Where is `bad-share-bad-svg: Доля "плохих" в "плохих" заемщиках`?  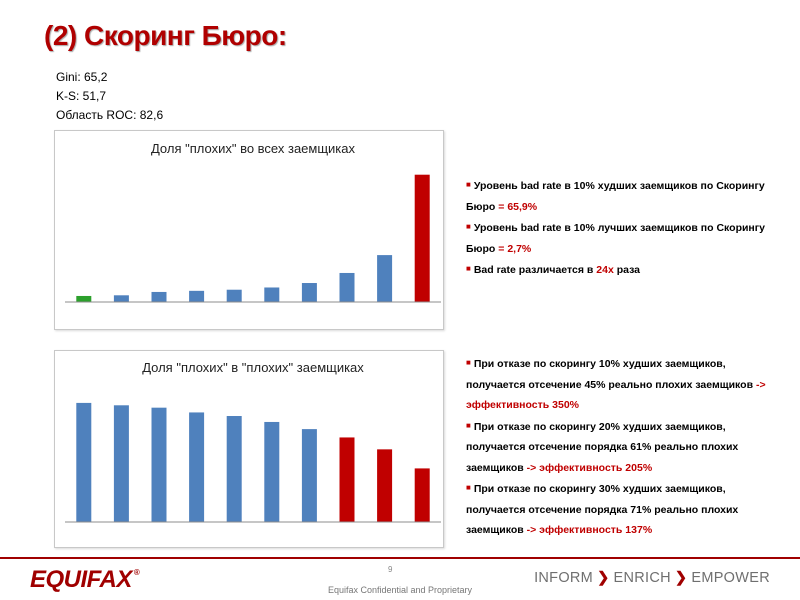
bad-share-bad-svg: Доля "плохих" в "плохих" заемщиках is located at coordinates (253, 441).